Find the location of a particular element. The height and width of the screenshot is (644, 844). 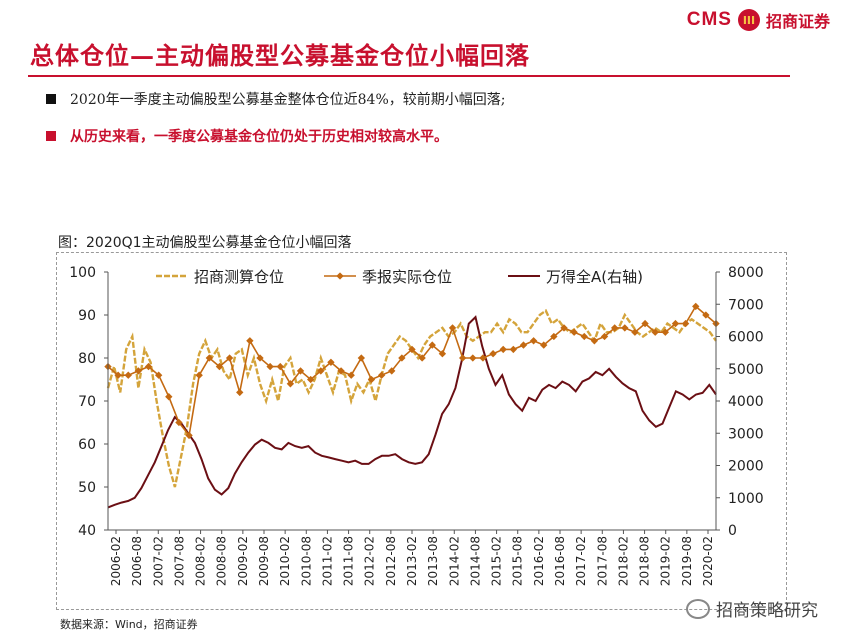

right-tick-label: 7000 is located at coordinates (746, 305).